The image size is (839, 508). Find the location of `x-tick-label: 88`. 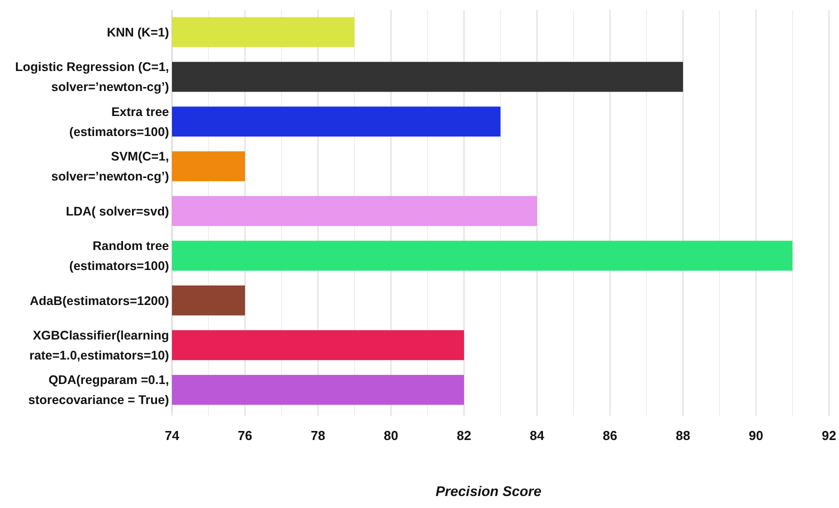

x-tick-label: 88 is located at coordinates (683, 435).